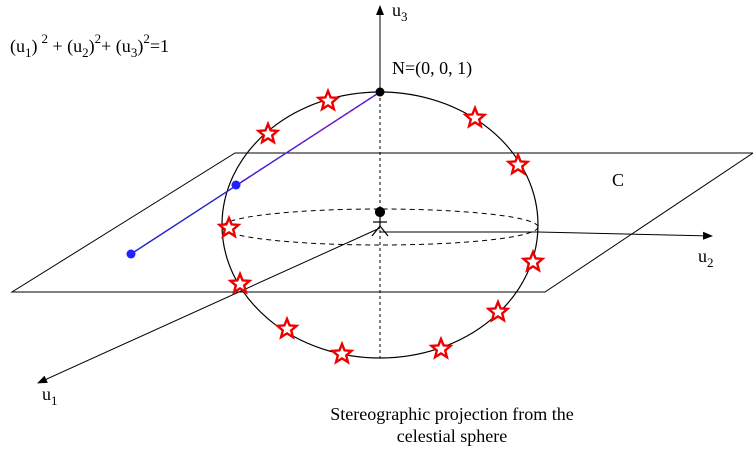 The image size is (753, 462). Describe the element at coordinates (17, 46) in the screenshot. I see `eq-part: (u` at that location.